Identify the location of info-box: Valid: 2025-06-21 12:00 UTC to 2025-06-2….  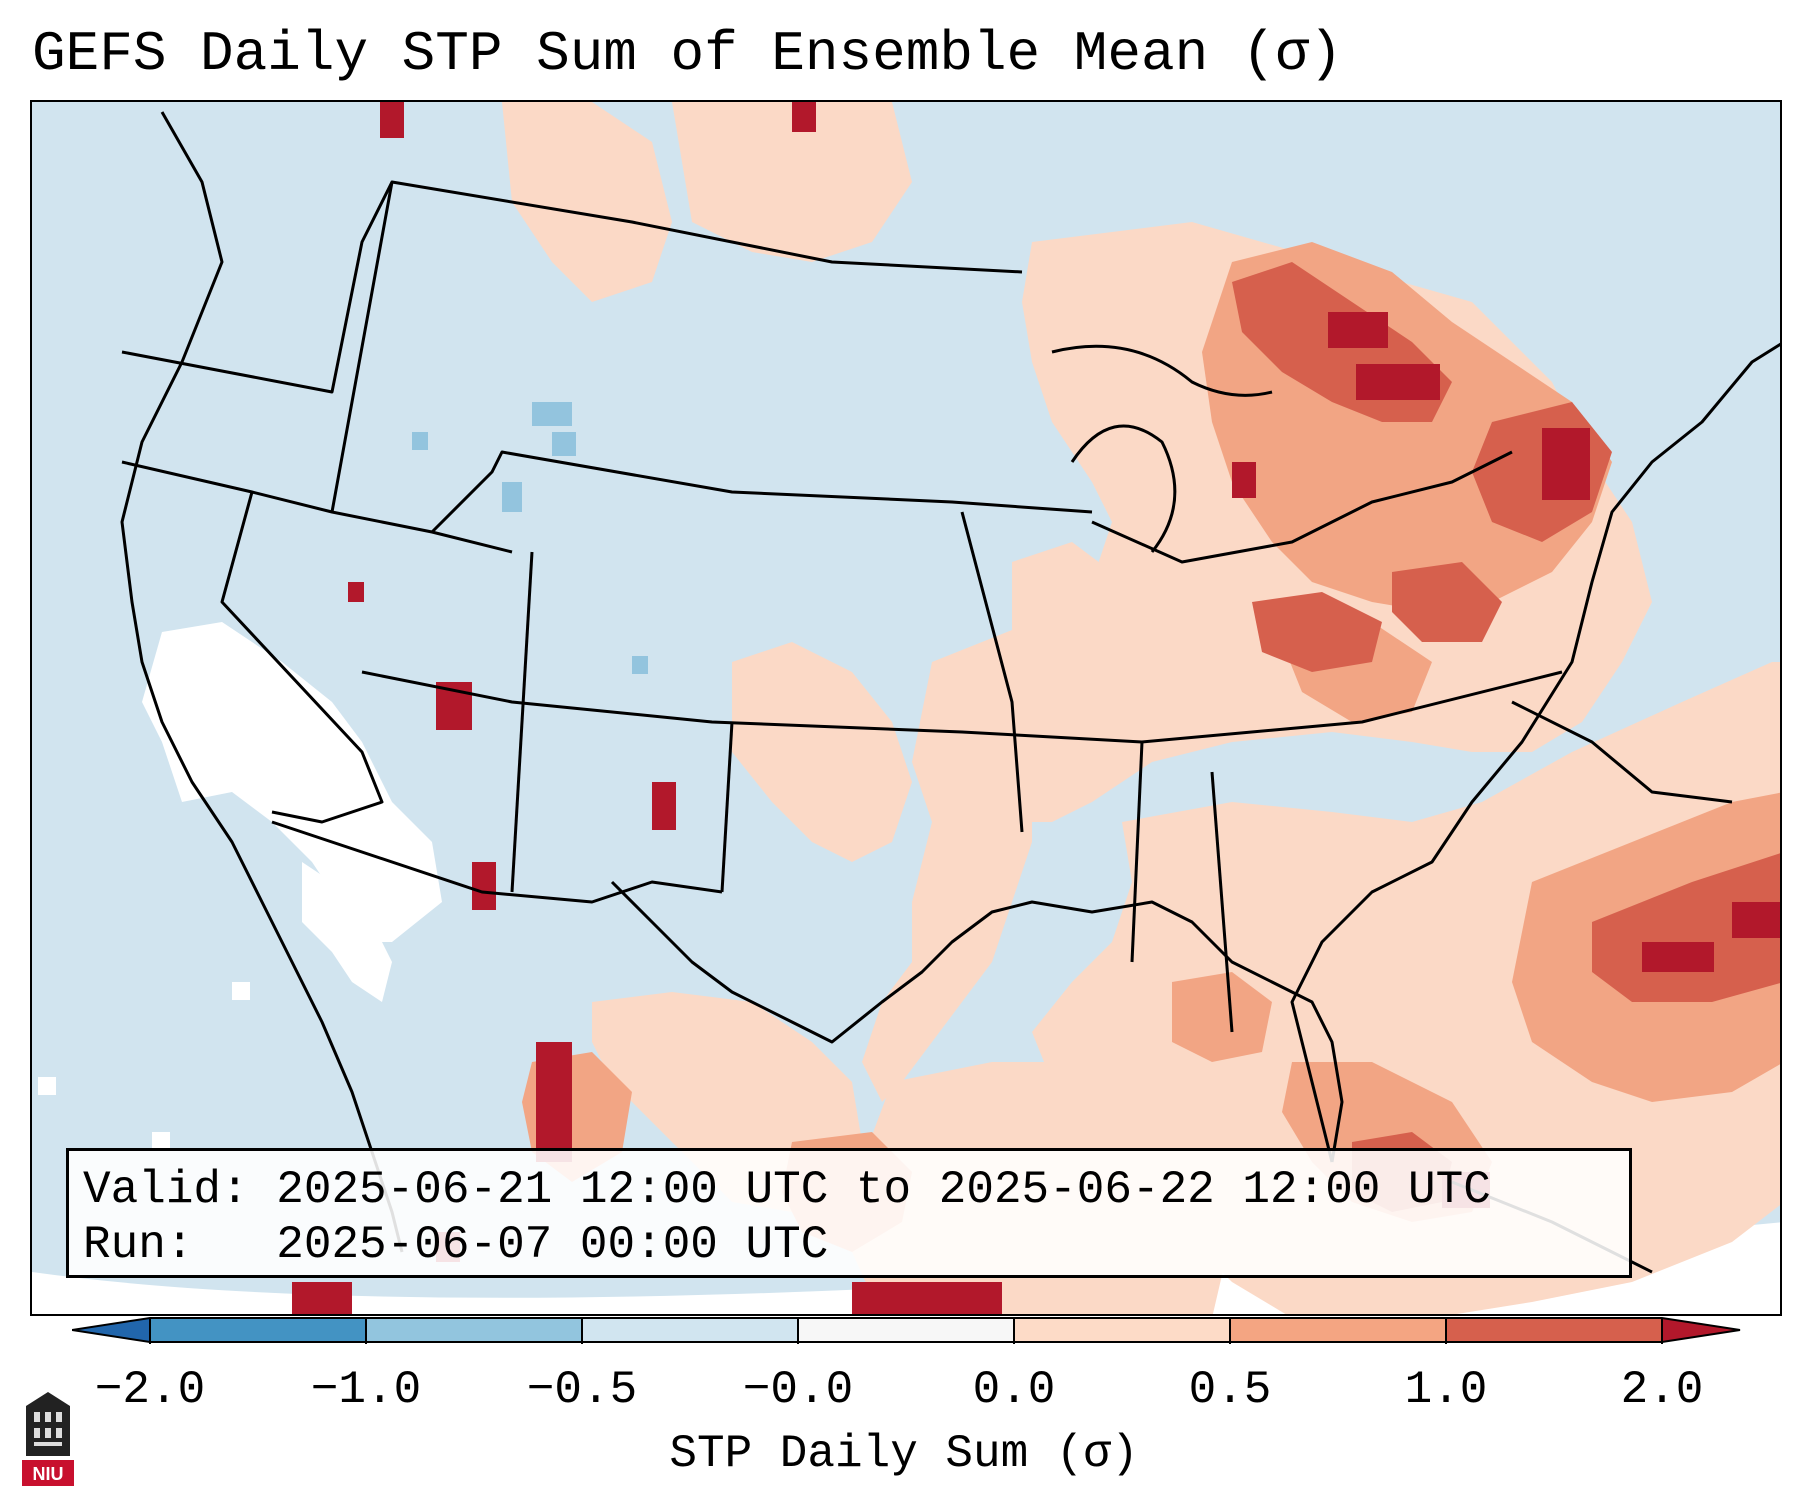
(849, 1213).